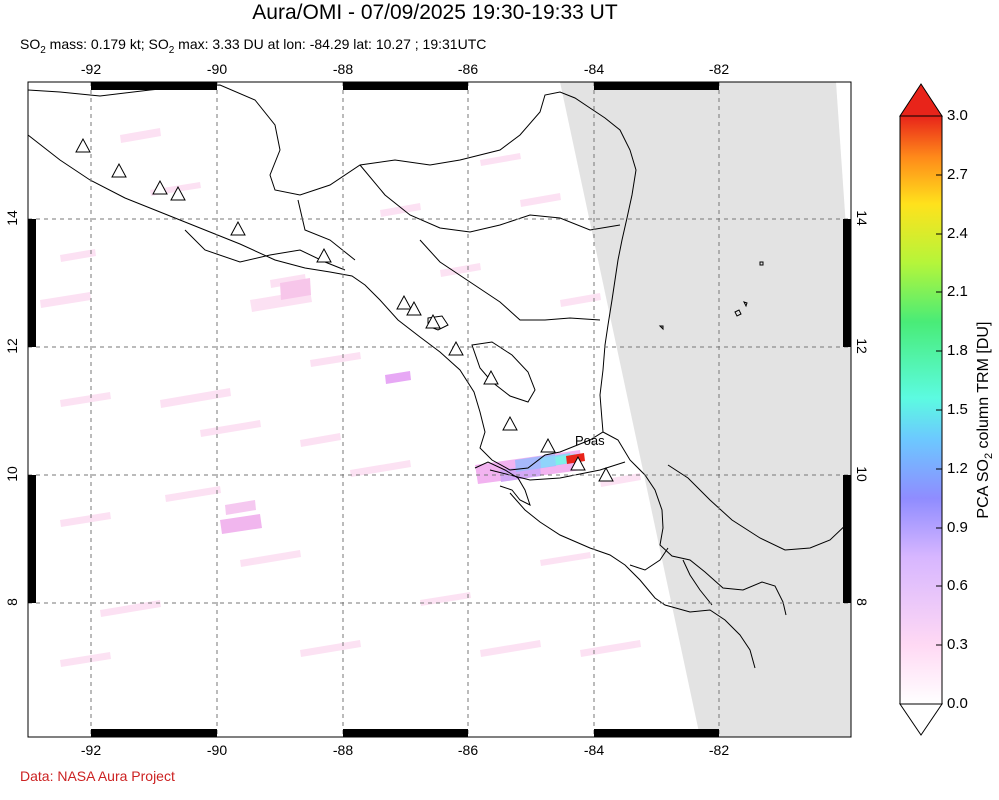 This screenshot has height=800, width=999. I want to click on lon-tick-bottom: -92, so click(91, 750).